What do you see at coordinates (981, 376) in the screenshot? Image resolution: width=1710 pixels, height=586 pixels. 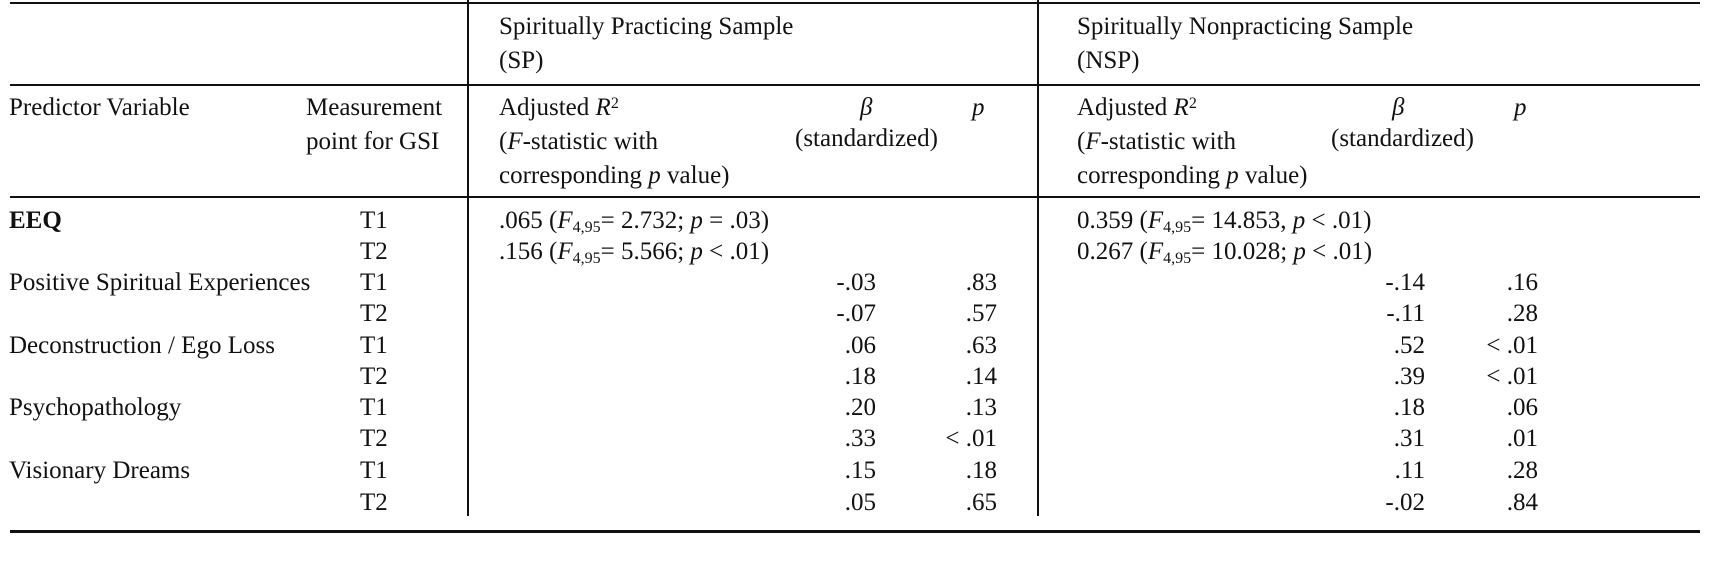 I see `sp-p-cell: .14` at bounding box center [981, 376].